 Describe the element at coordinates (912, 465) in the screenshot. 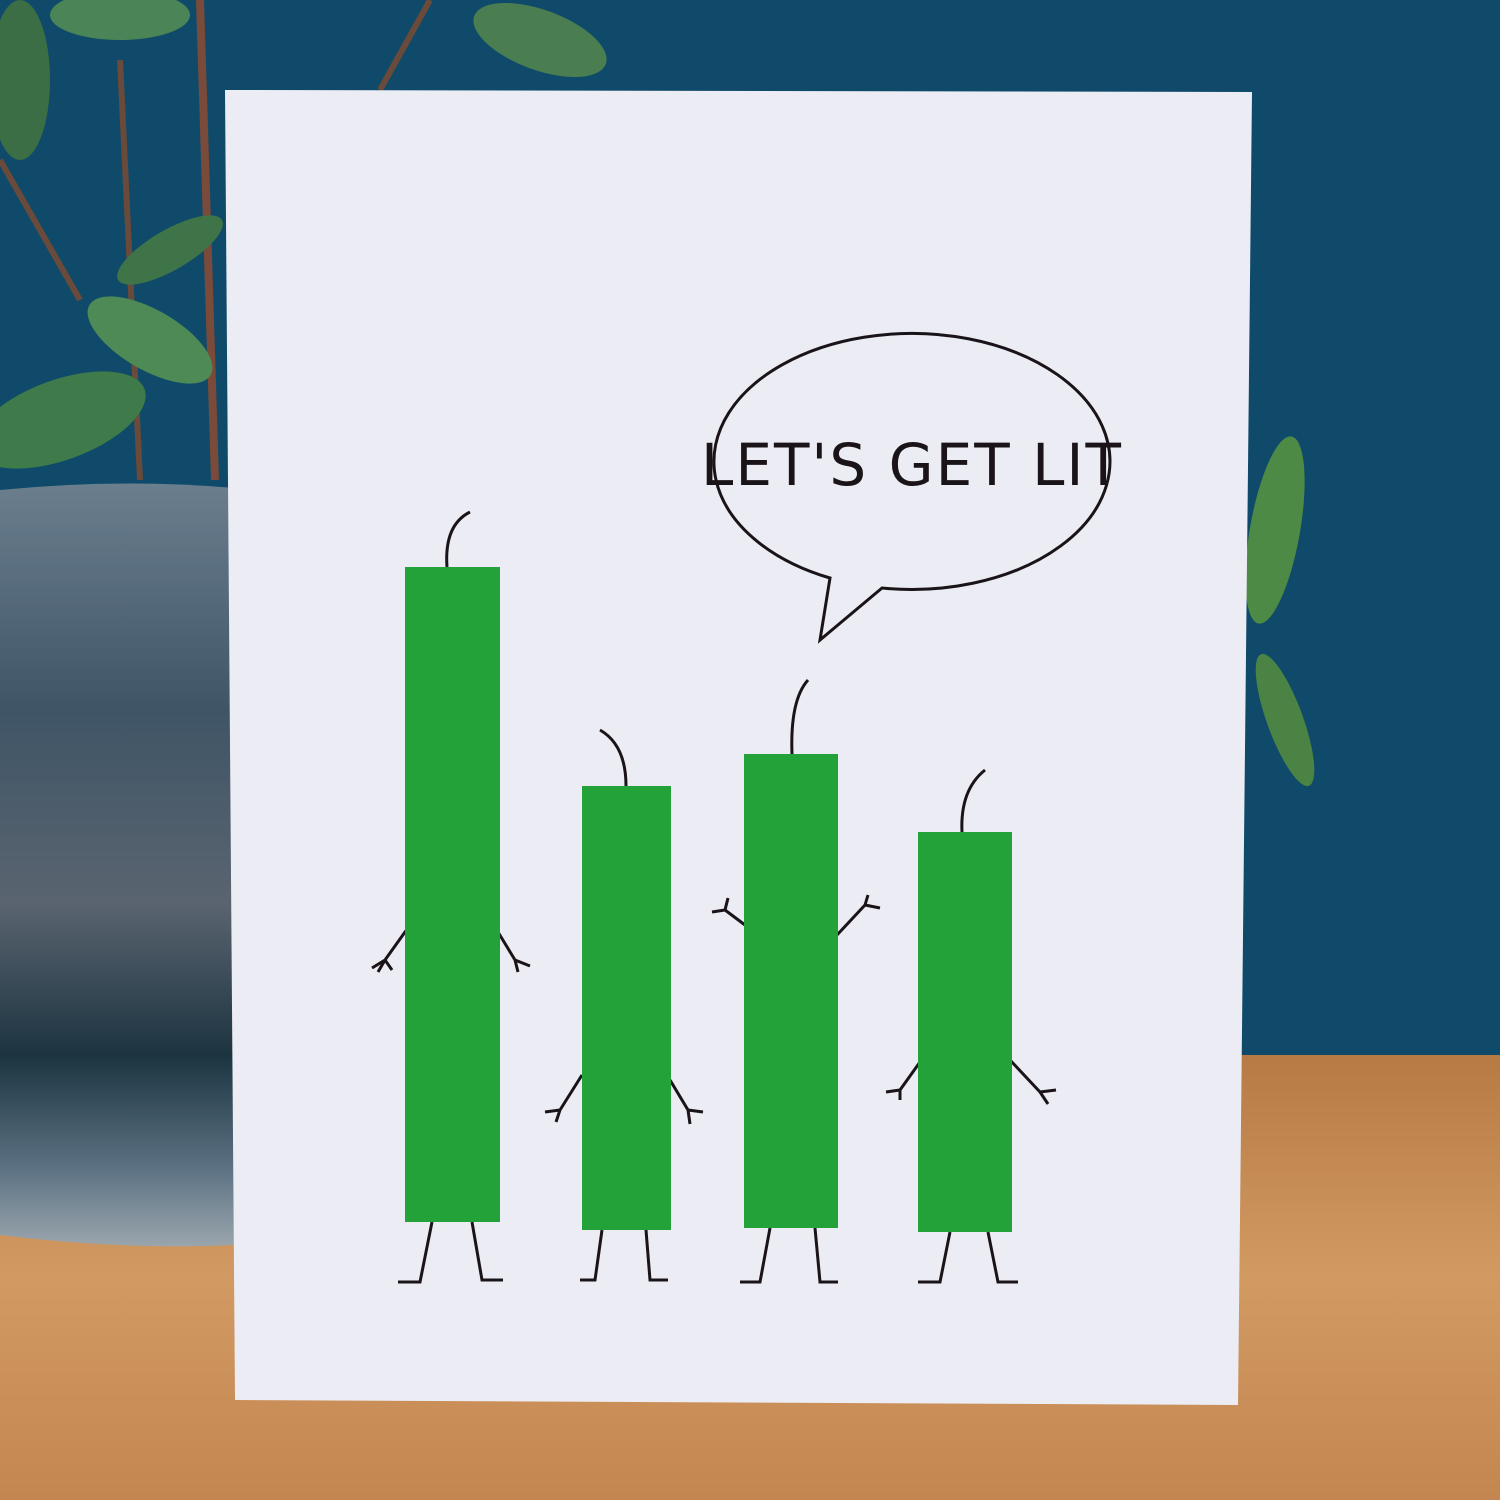

I see `speech-text: LET'S GET LIT` at that location.